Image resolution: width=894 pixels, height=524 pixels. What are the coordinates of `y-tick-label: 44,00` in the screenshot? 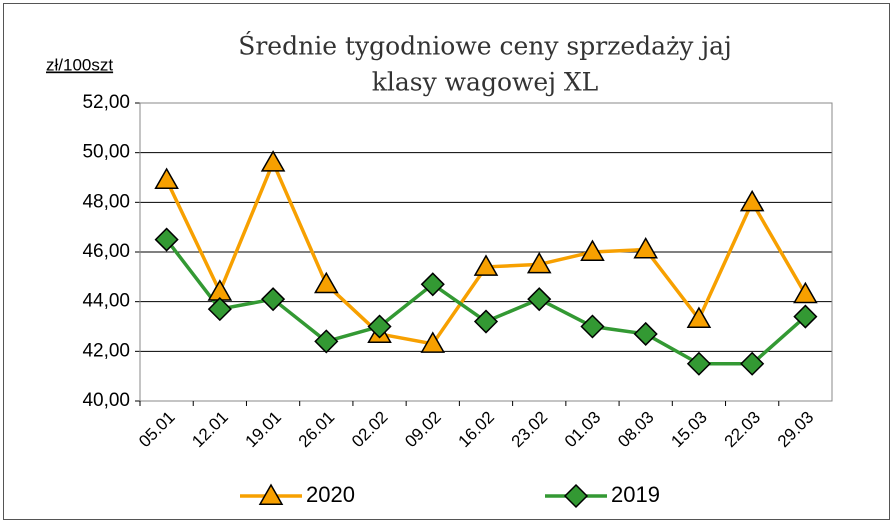 It's located at (106, 301).